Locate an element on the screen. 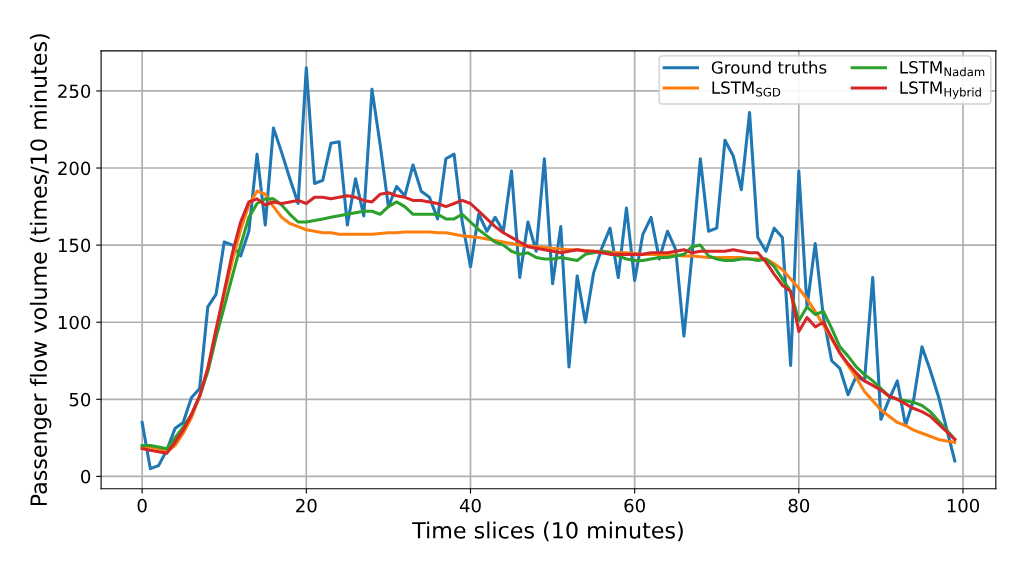 Image resolution: width=1011 pixels, height=565 pixels. x-tick-label: 40 is located at coordinates (470, 505).